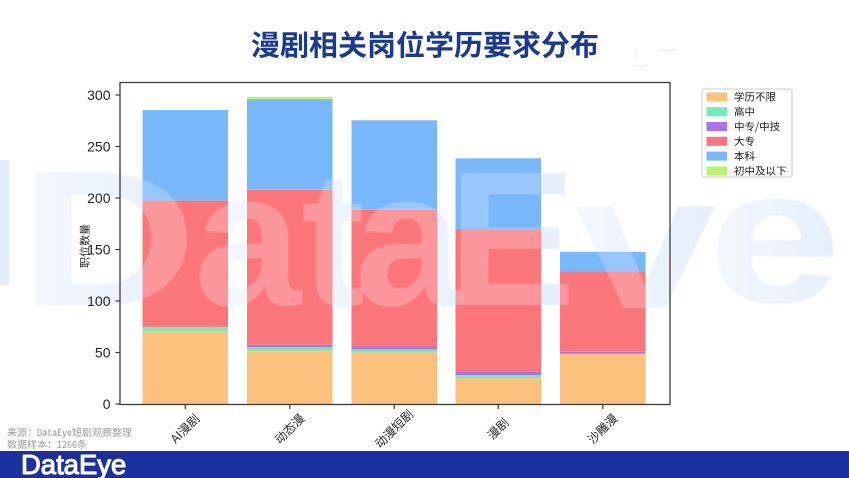  What do you see at coordinates (99, 198) in the screenshot?
I see `svg-text: 200` at bounding box center [99, 198].